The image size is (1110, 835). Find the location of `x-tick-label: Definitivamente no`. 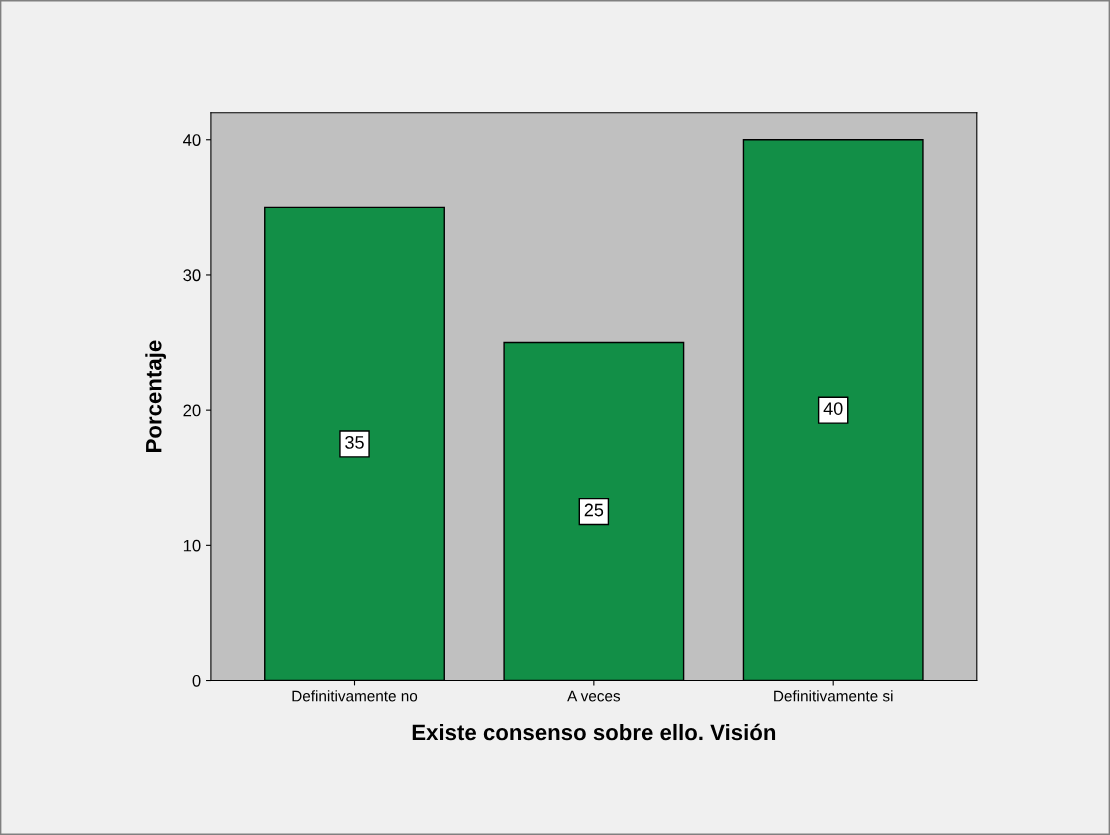

x-tick-label: Definitivamente no is located at coordinates (355, 696).